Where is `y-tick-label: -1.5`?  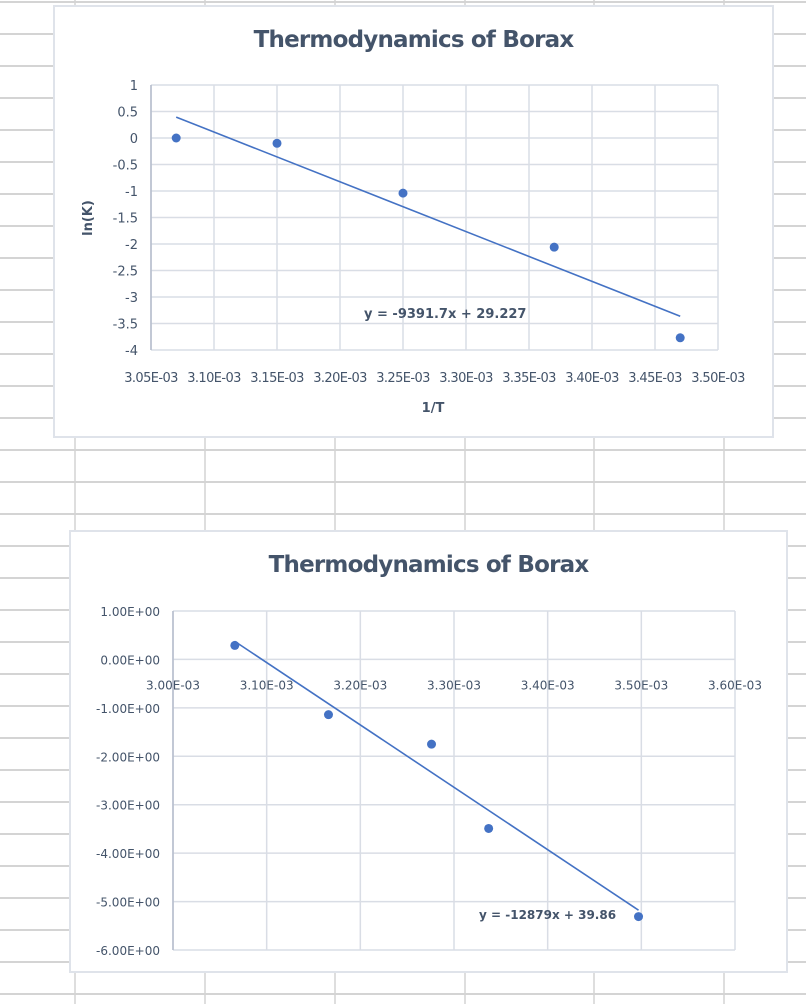 y-tick-label: -1.5 is located at coordinates (125, 219).